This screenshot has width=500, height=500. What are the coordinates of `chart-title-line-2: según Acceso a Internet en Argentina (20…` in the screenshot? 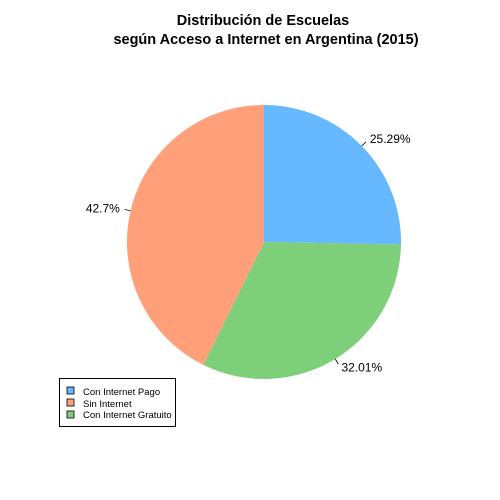 It's located at (265, 40).